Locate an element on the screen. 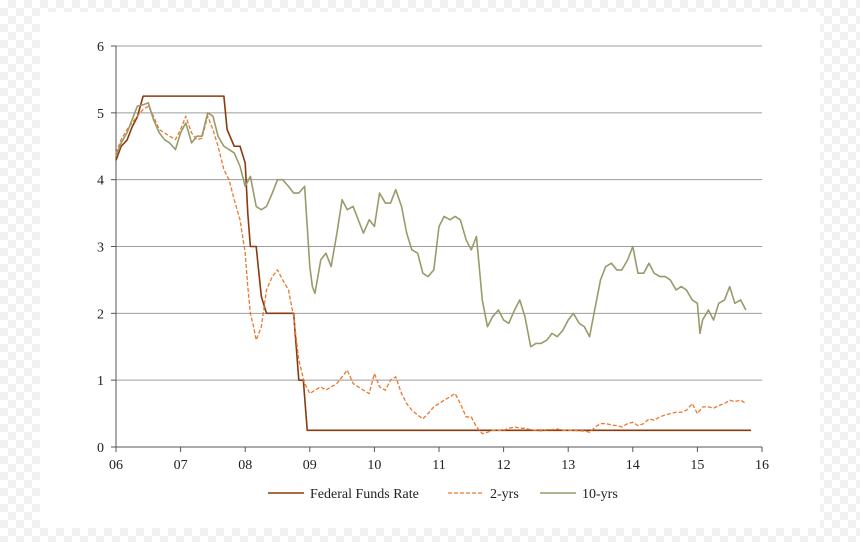  x-tick-label: 09 is located at coordinates (310, 465).